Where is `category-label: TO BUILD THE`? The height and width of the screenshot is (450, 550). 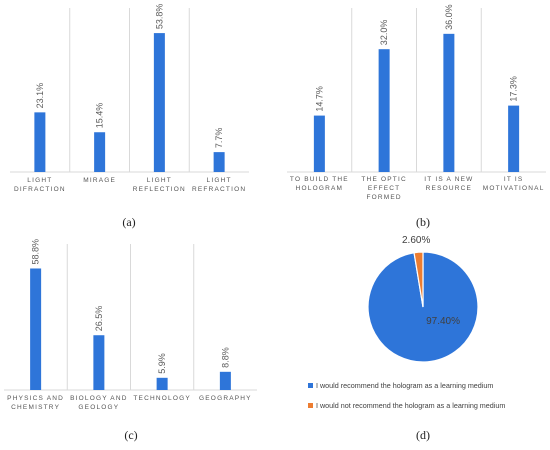 category-label: TO BUILD THE is located at coordinates (319, 179).